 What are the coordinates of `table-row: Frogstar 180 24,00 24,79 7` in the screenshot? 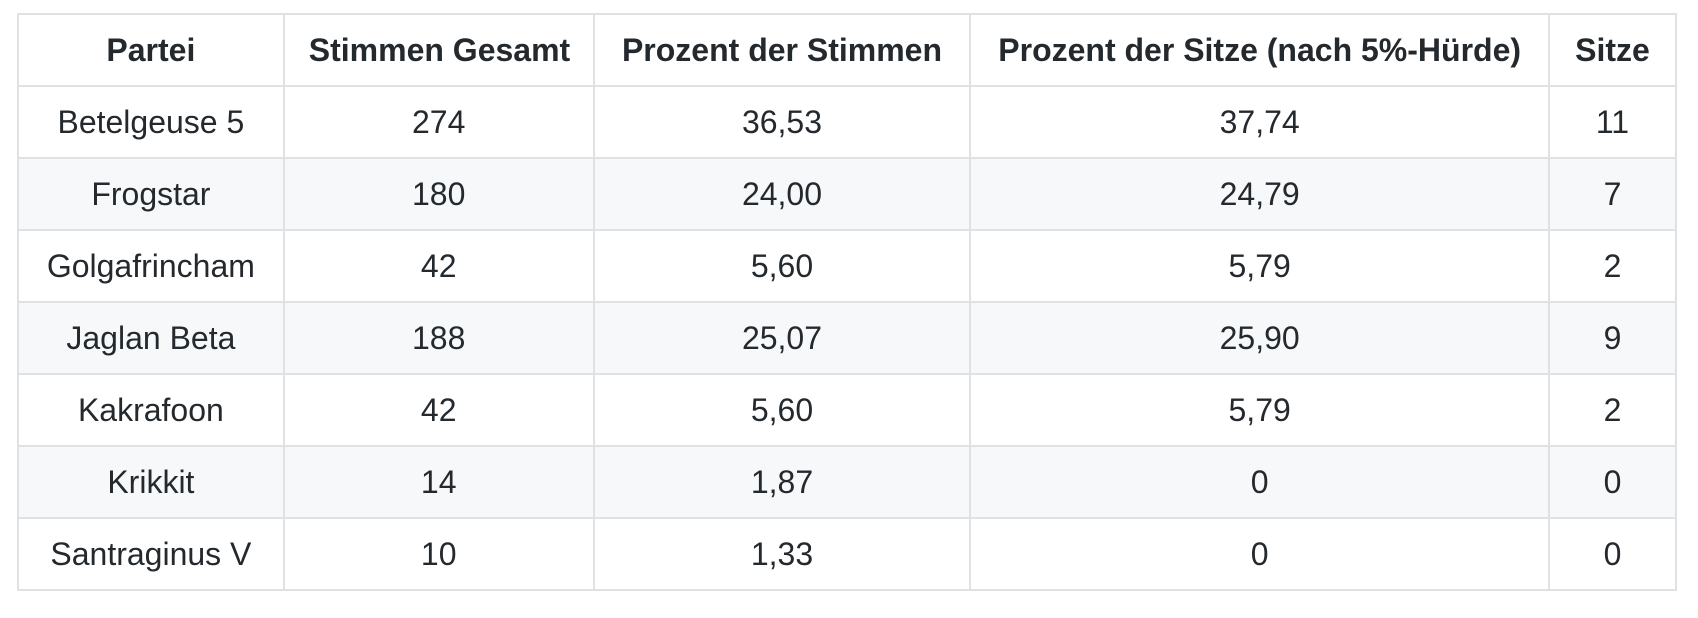 It's located at (847, 194).